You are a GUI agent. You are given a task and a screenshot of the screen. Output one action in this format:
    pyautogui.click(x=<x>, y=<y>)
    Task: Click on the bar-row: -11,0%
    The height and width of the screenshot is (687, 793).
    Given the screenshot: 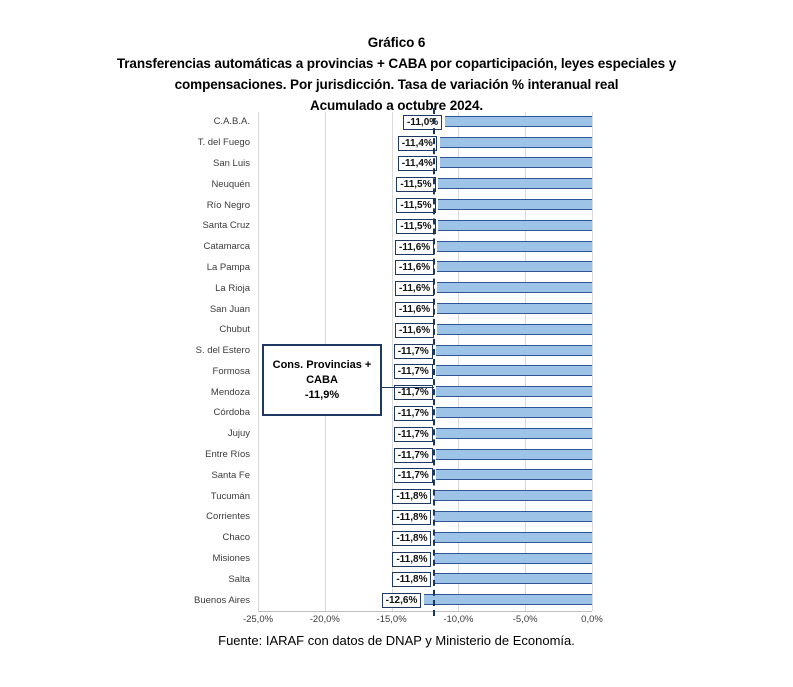 What is the action you would take?
    pyautogui.click(x=425, y=122)
    